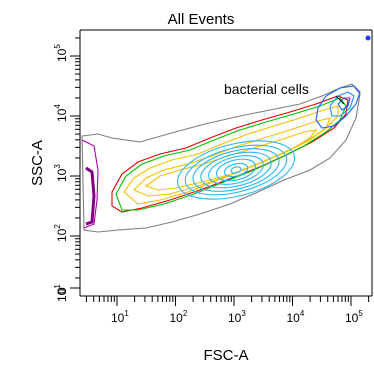  I want to click on y-axis-label: SSC-A, so click(37, 163).